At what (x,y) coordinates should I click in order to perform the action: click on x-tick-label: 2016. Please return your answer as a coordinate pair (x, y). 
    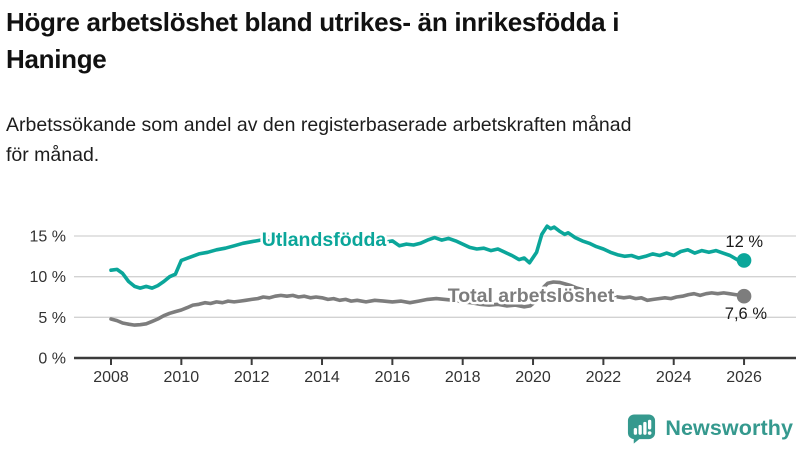
    Looking at the image, I should click on (393, 377).